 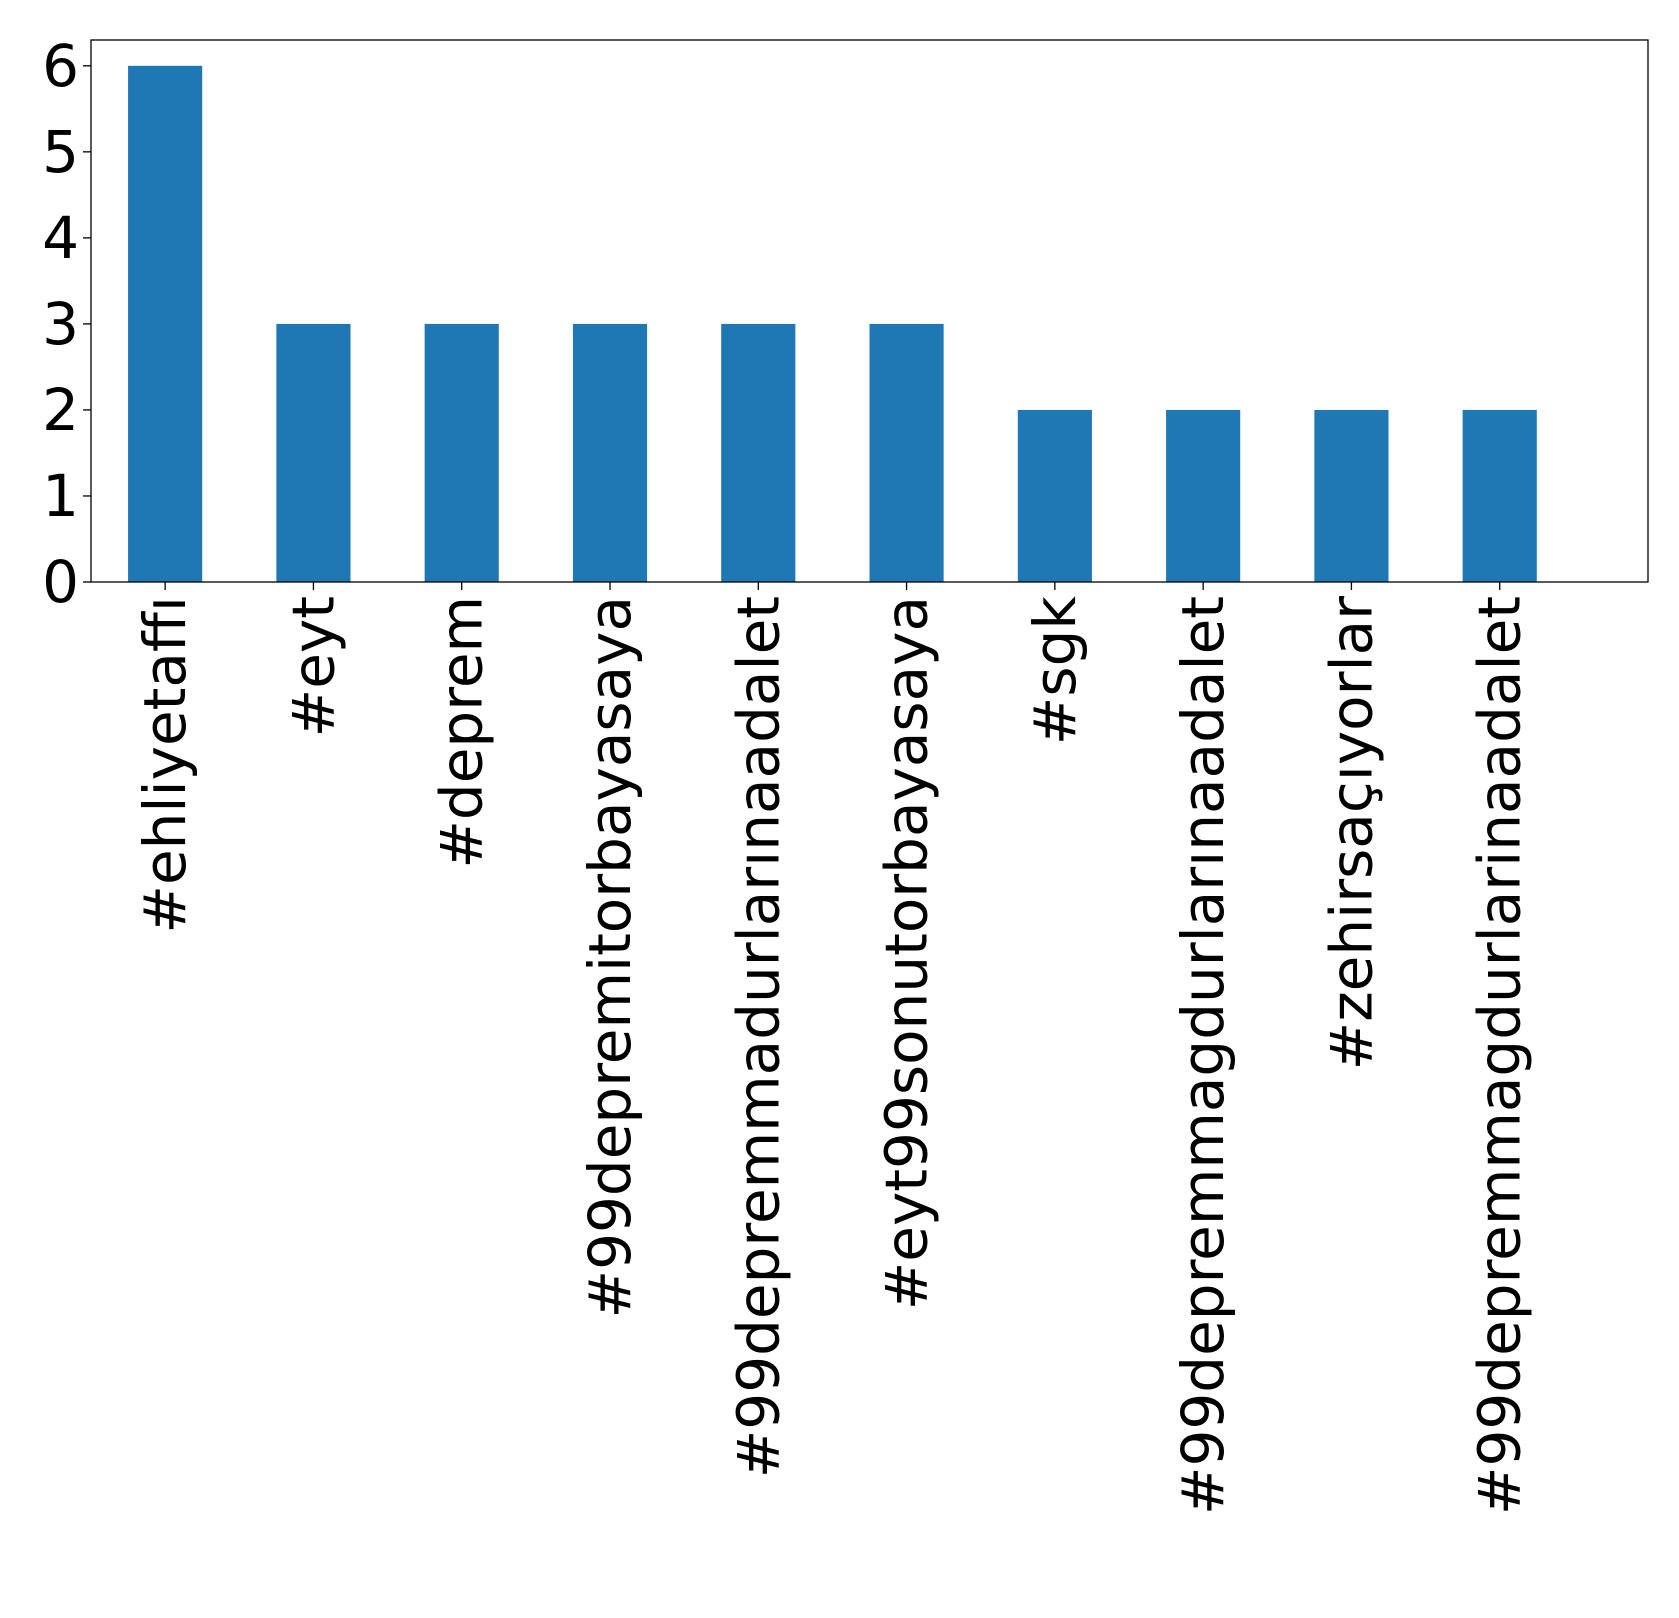 I want to click on x-tick-label-3: #99depremitorbayasaya, so click(x=610, y=957).